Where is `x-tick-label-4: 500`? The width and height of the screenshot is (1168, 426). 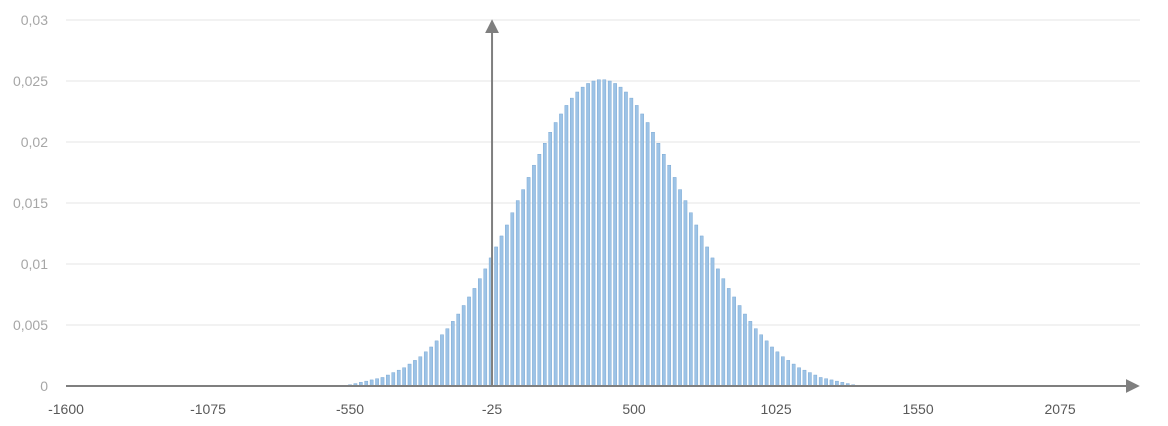 x-tick-label-4: 500 is located at coordinates (634, 409).